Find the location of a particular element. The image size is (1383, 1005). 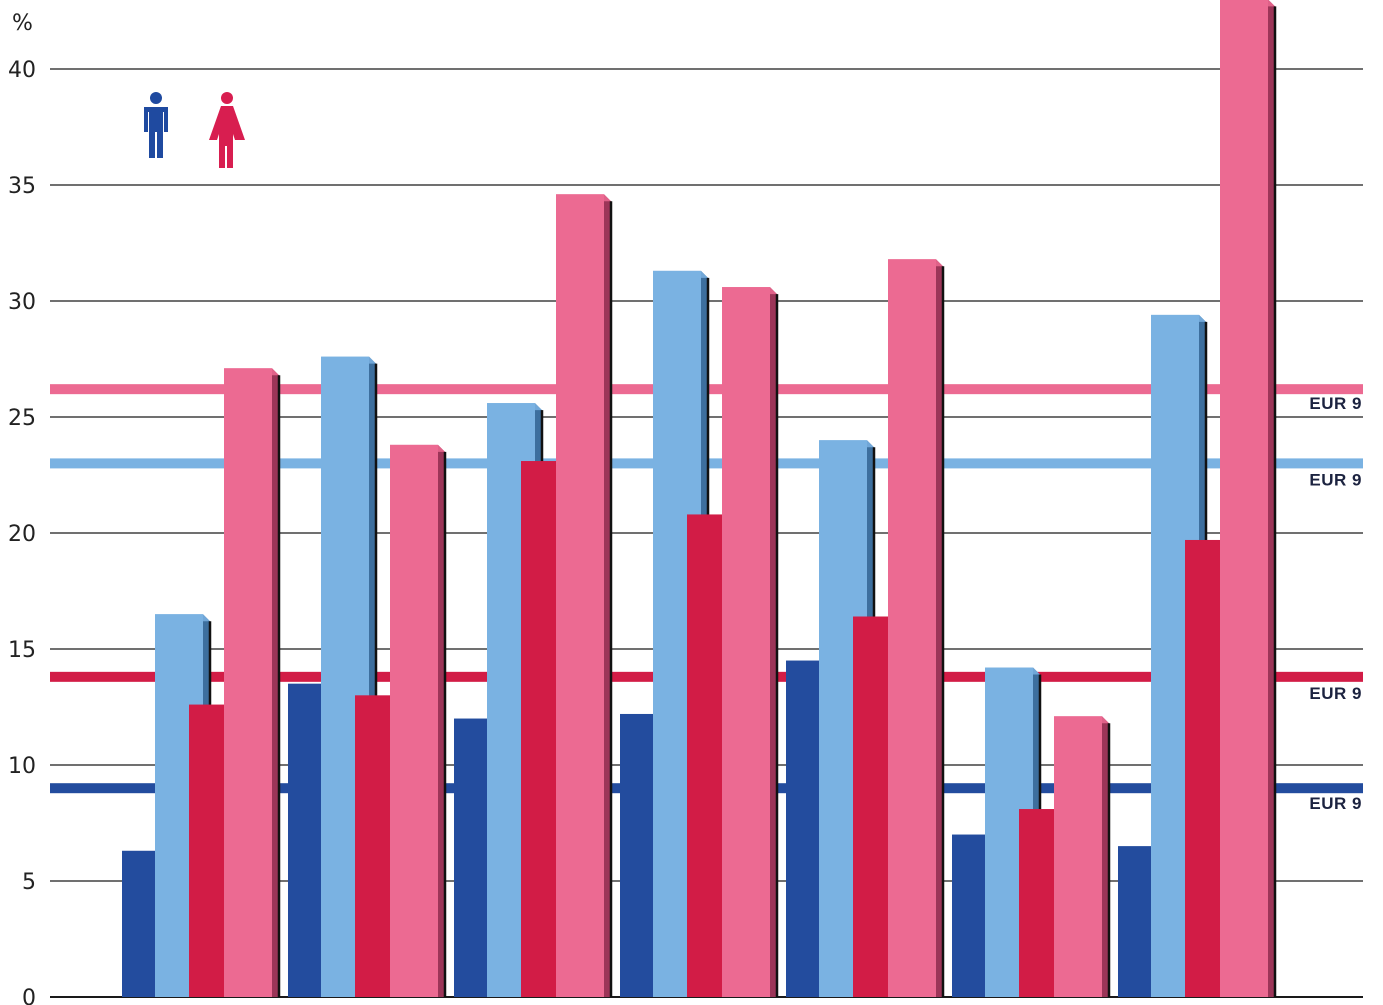

y-tick-label: 40 is located at coordinates (22, 70).